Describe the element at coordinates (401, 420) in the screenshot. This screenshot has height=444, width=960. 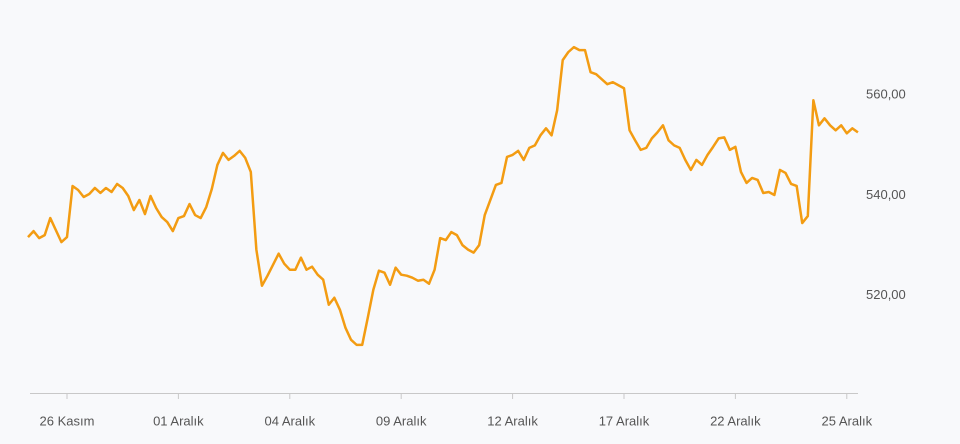
I see `x-tick-label: 09 Aralık` at that location.